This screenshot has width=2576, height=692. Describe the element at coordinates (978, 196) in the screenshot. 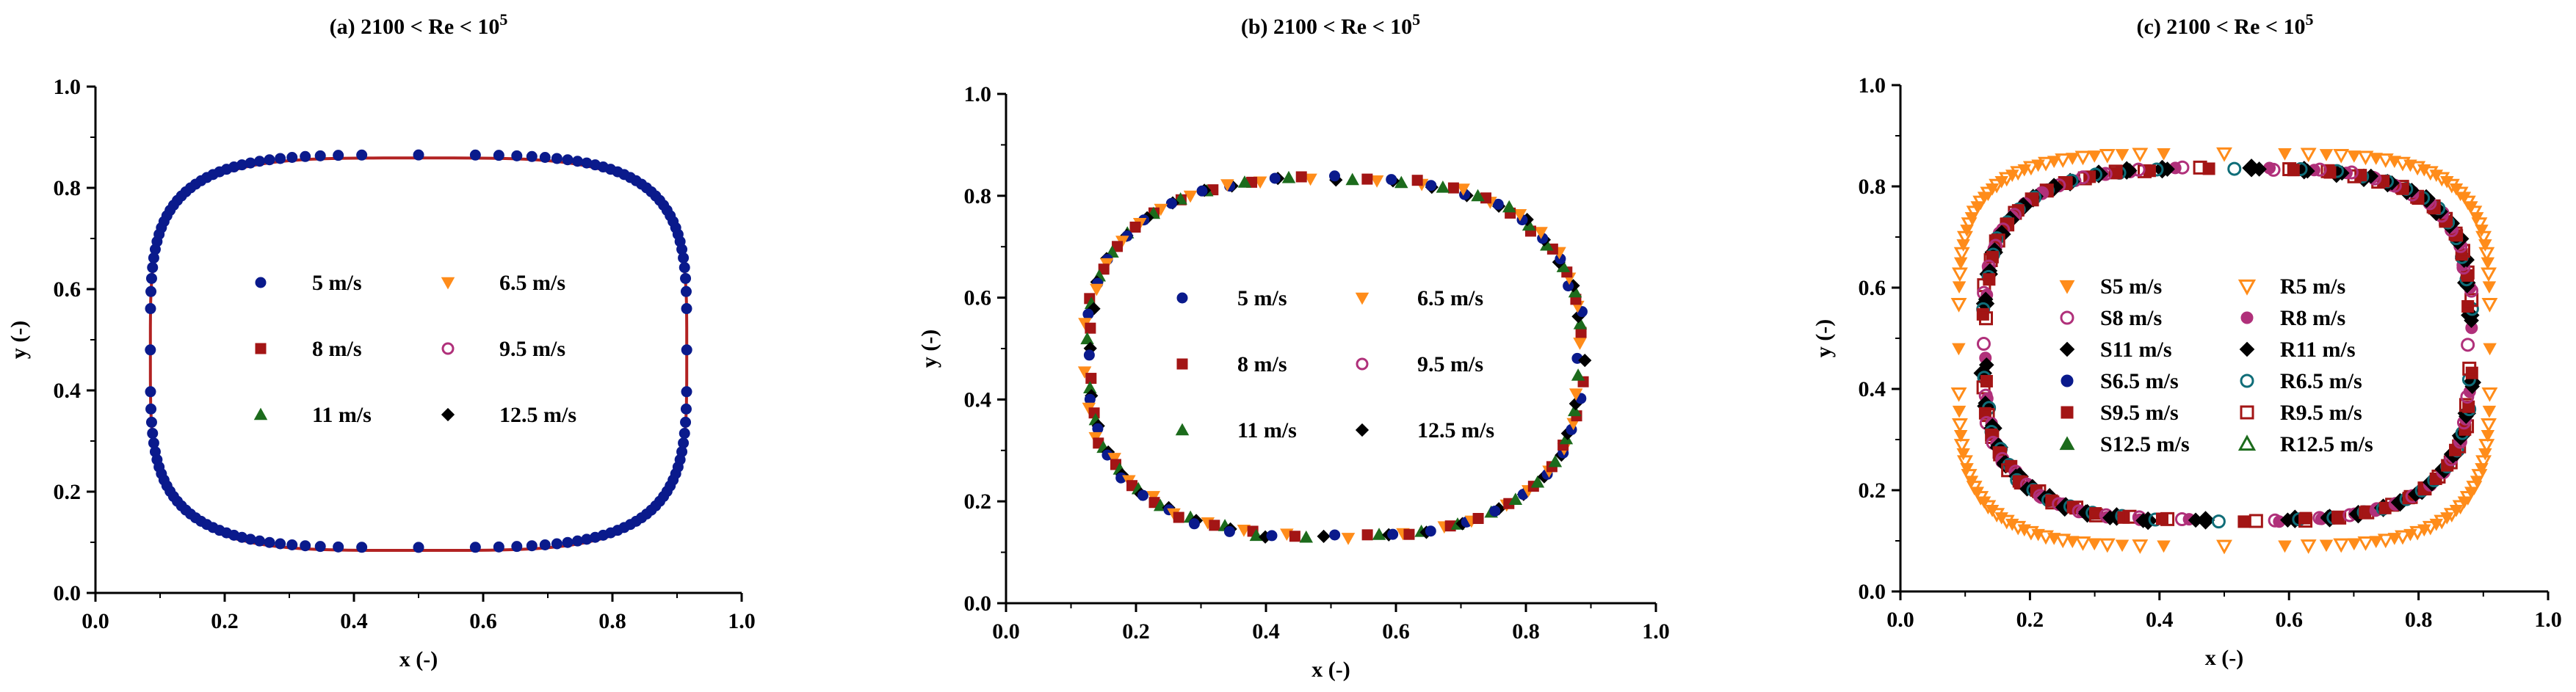

I see `y-tick-label: 0.8` at that location.